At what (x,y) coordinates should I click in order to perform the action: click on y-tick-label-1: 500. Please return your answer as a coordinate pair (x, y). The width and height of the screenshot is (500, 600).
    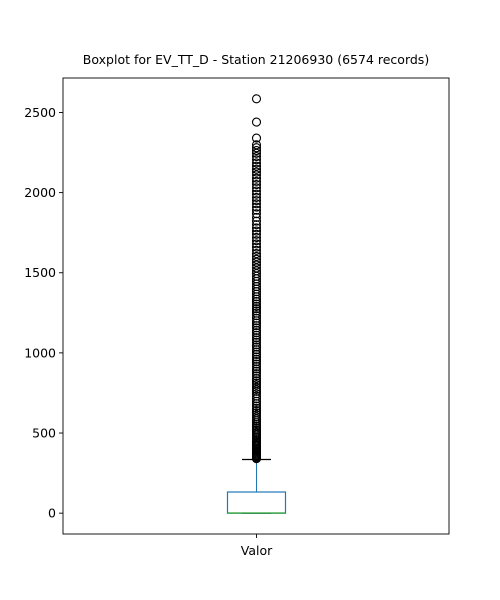
    Looking at the image, I should click on (44, 433).